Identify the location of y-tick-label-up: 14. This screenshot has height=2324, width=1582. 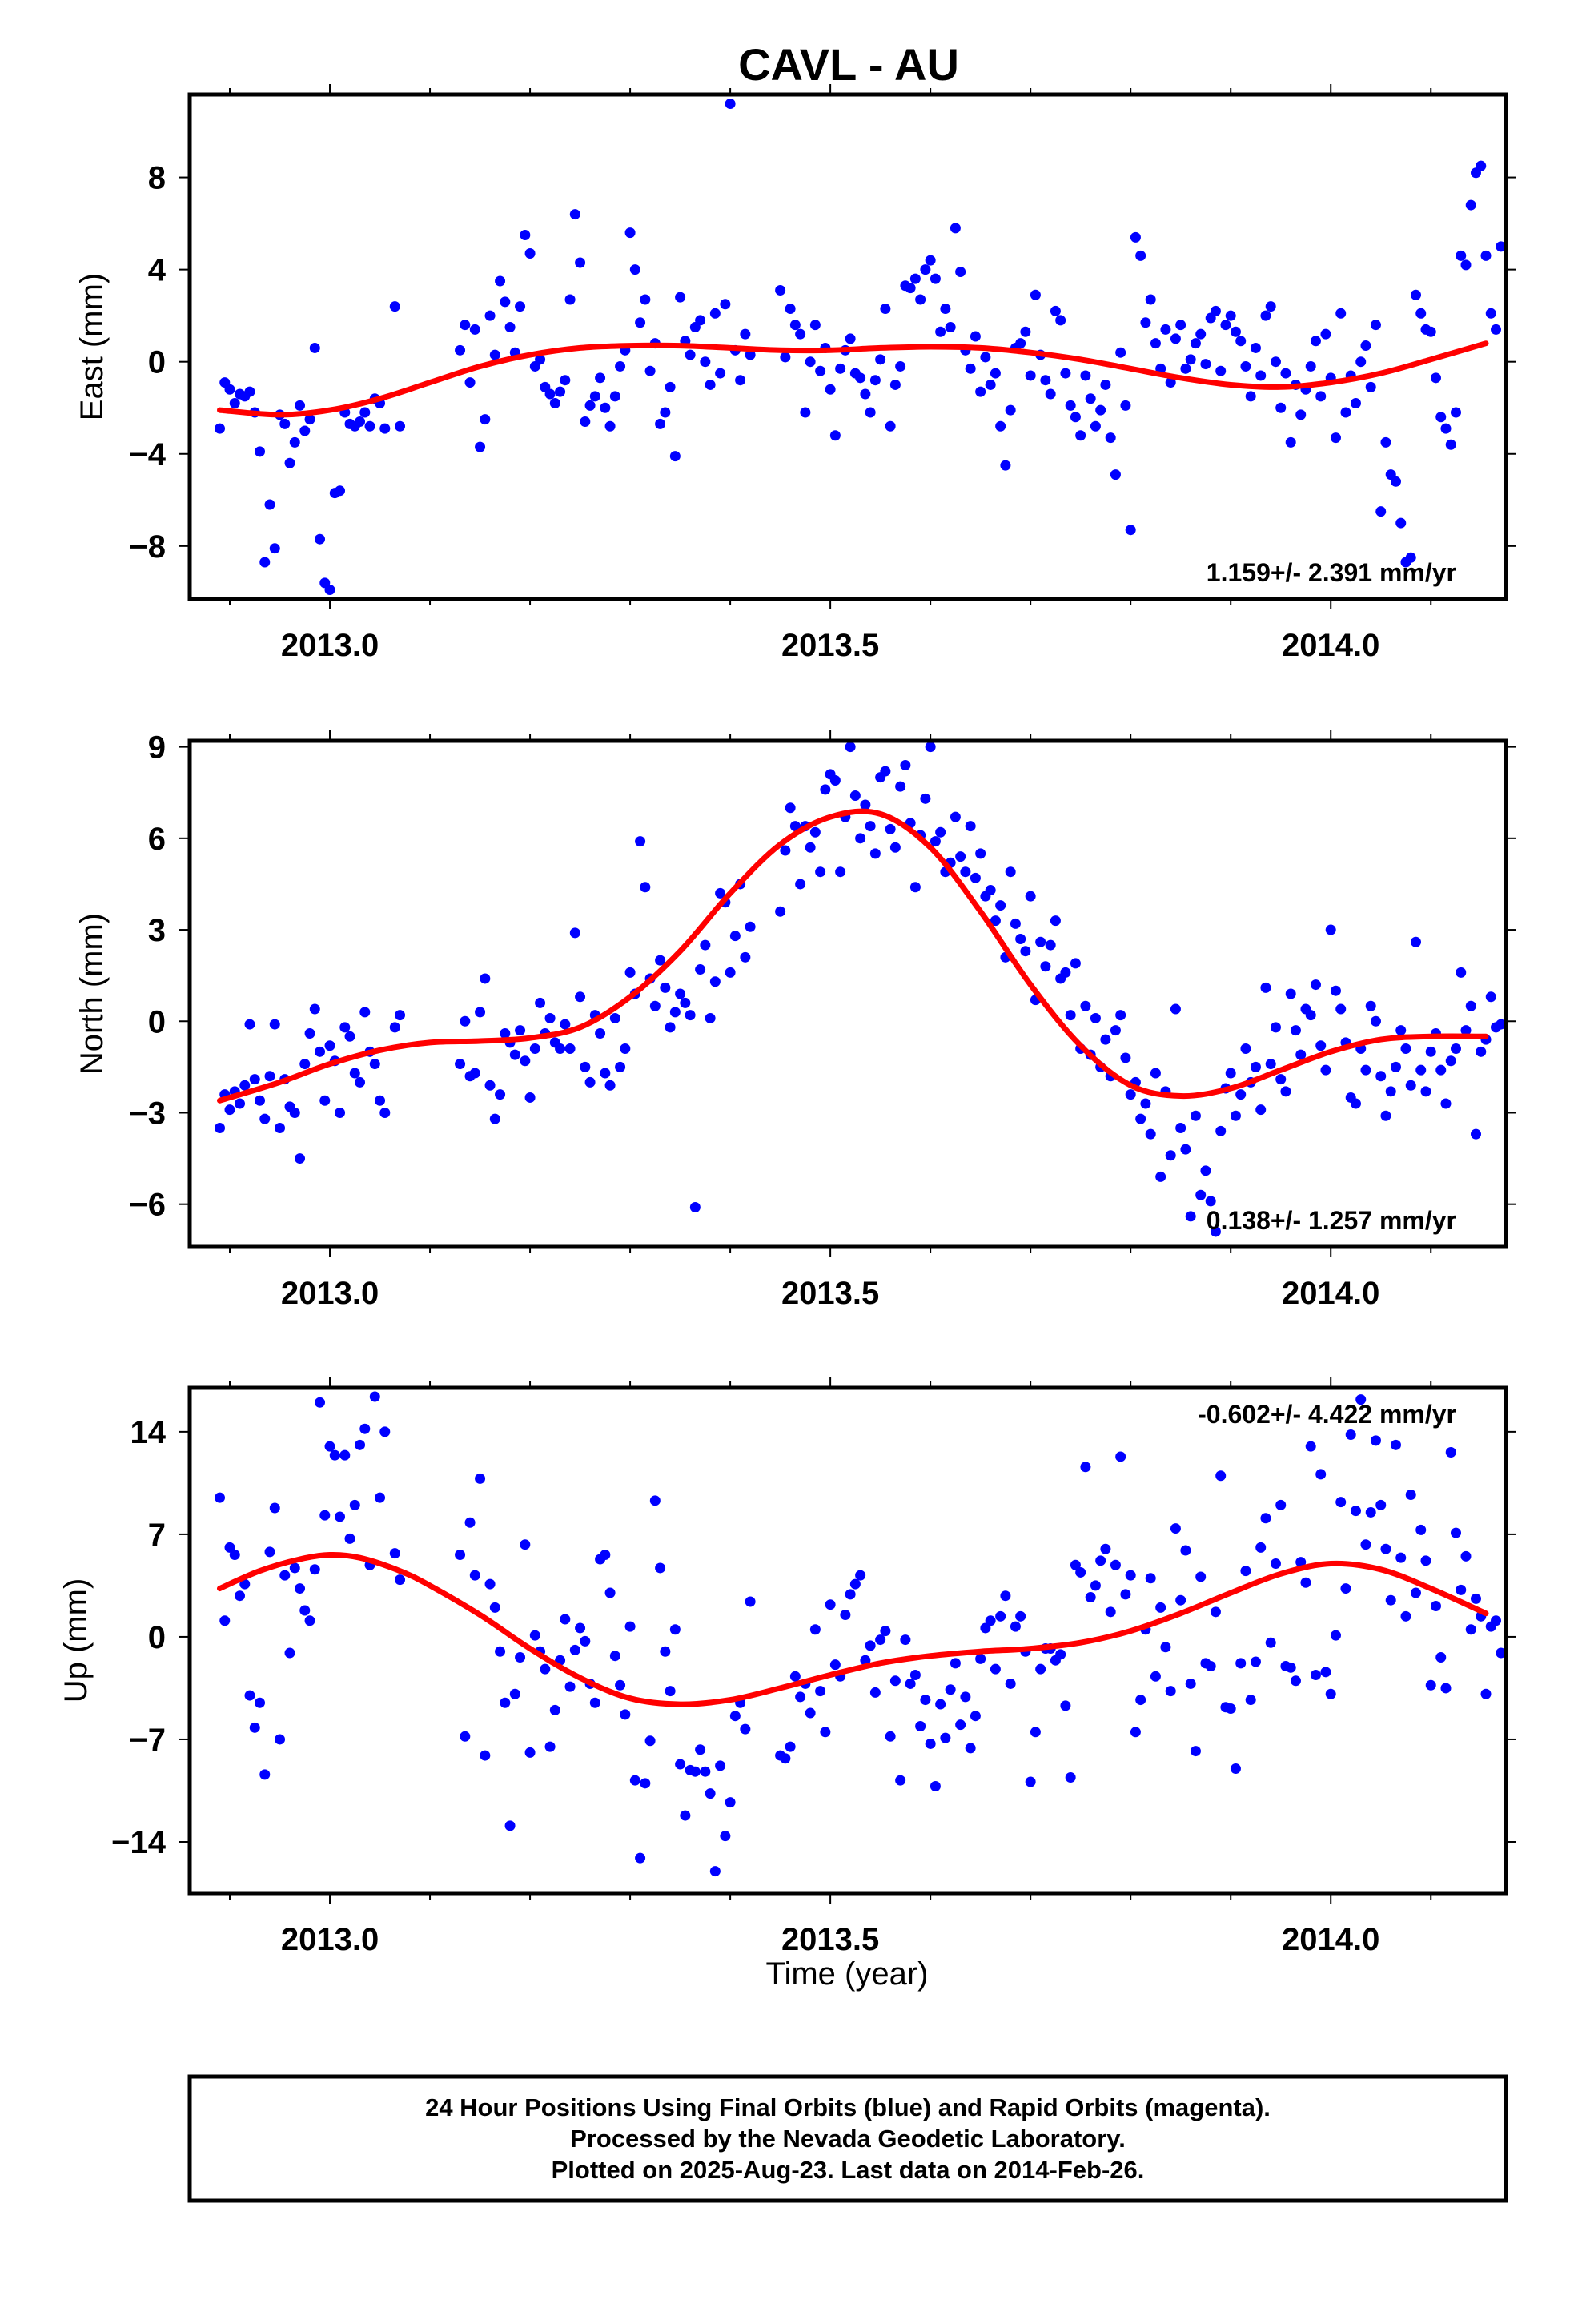
(148, 1432).